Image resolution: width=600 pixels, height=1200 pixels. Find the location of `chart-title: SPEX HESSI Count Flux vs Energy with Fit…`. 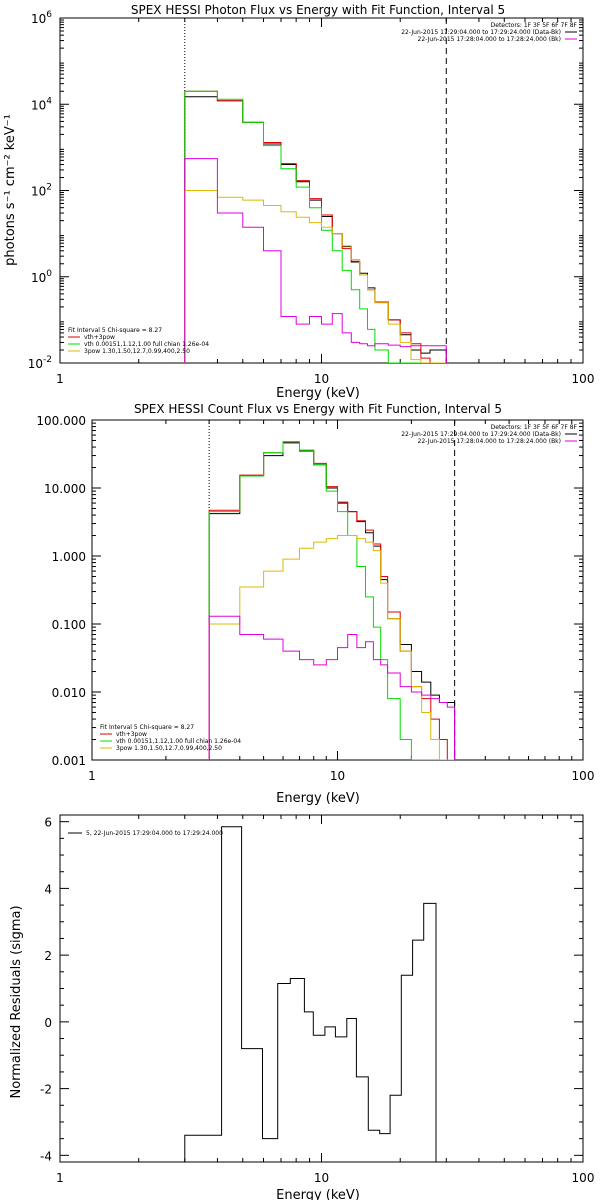

chart-title: SPEX HESSI Count Flux vs Energy with Fit… is located at coordinates (318, 409).